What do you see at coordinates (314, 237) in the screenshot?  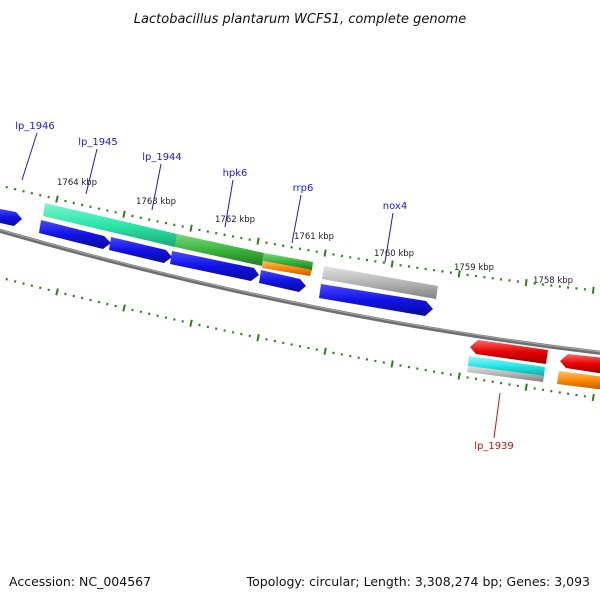 I see `tick-label: 1761 kbp` at bounding box center [314, 237].